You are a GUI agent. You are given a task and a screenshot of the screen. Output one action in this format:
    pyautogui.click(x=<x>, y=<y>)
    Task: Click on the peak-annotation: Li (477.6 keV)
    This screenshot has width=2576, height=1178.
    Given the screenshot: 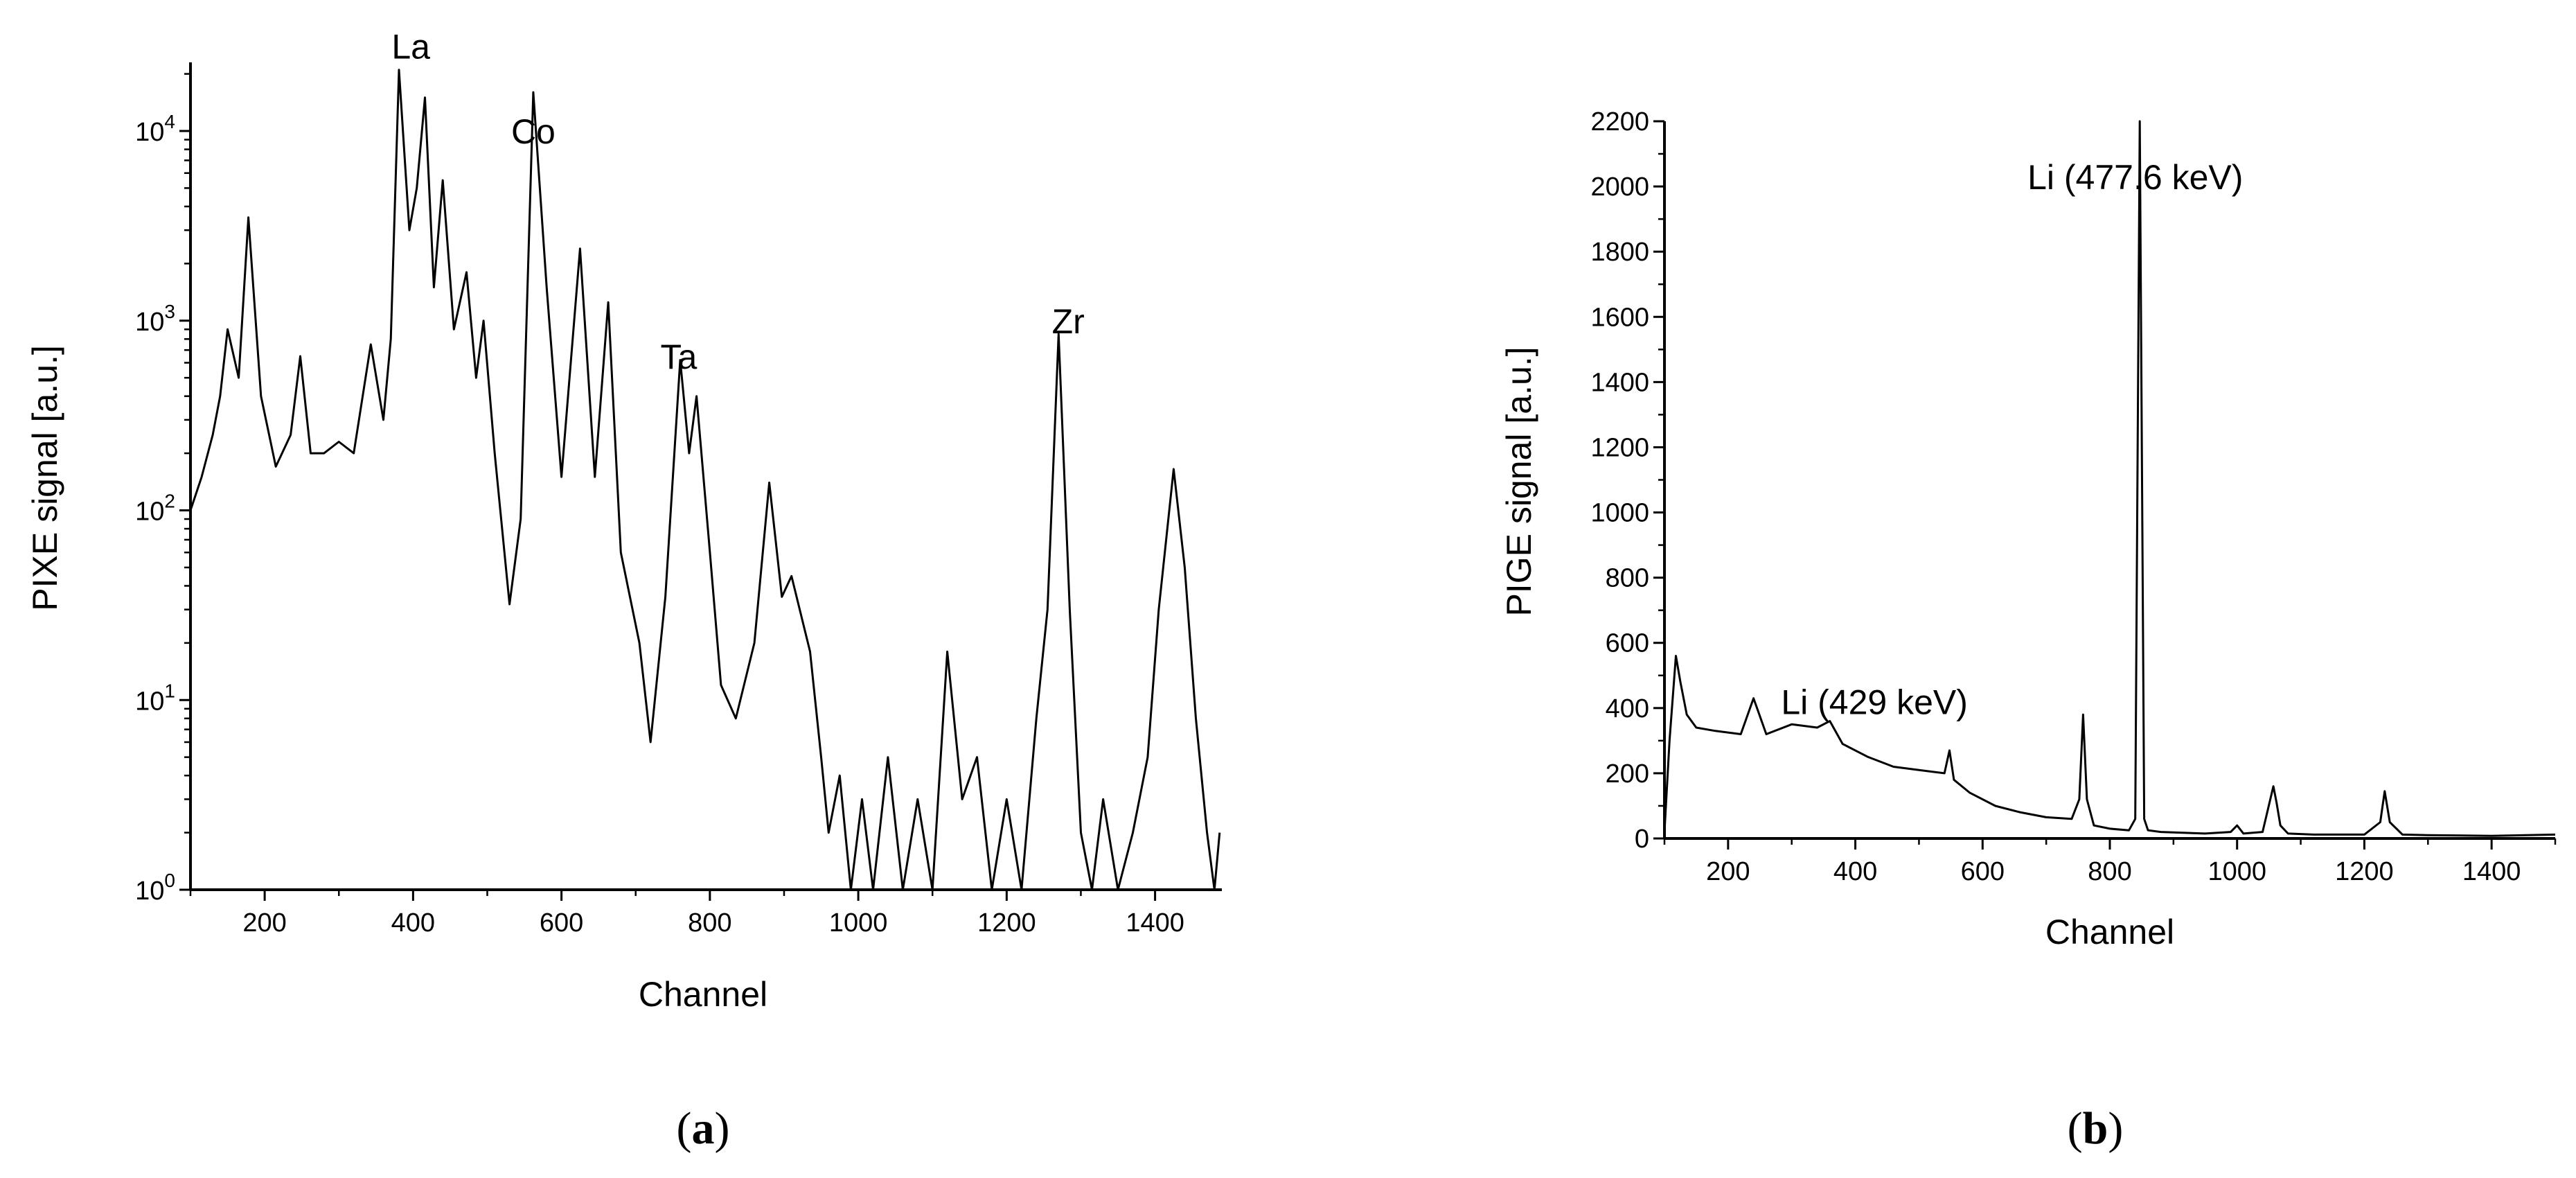 What is the action you would take?
    pyautogui.click(x=2135, y=177)
    